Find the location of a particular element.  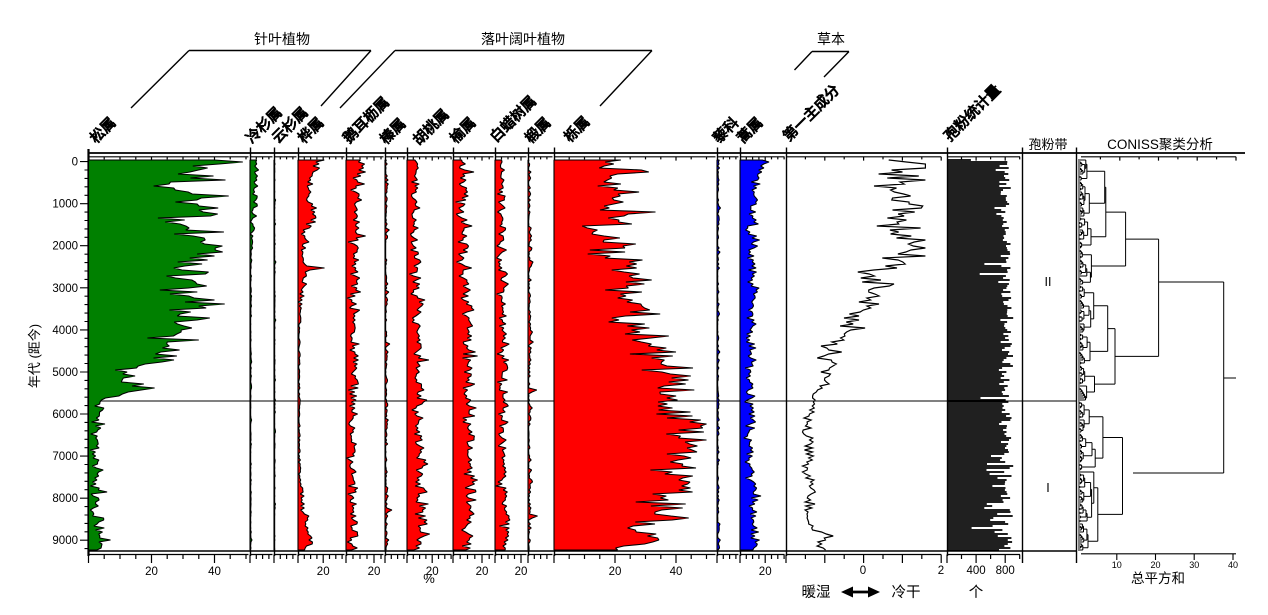

svg-text: 个 is located at coordinates (976, 592).